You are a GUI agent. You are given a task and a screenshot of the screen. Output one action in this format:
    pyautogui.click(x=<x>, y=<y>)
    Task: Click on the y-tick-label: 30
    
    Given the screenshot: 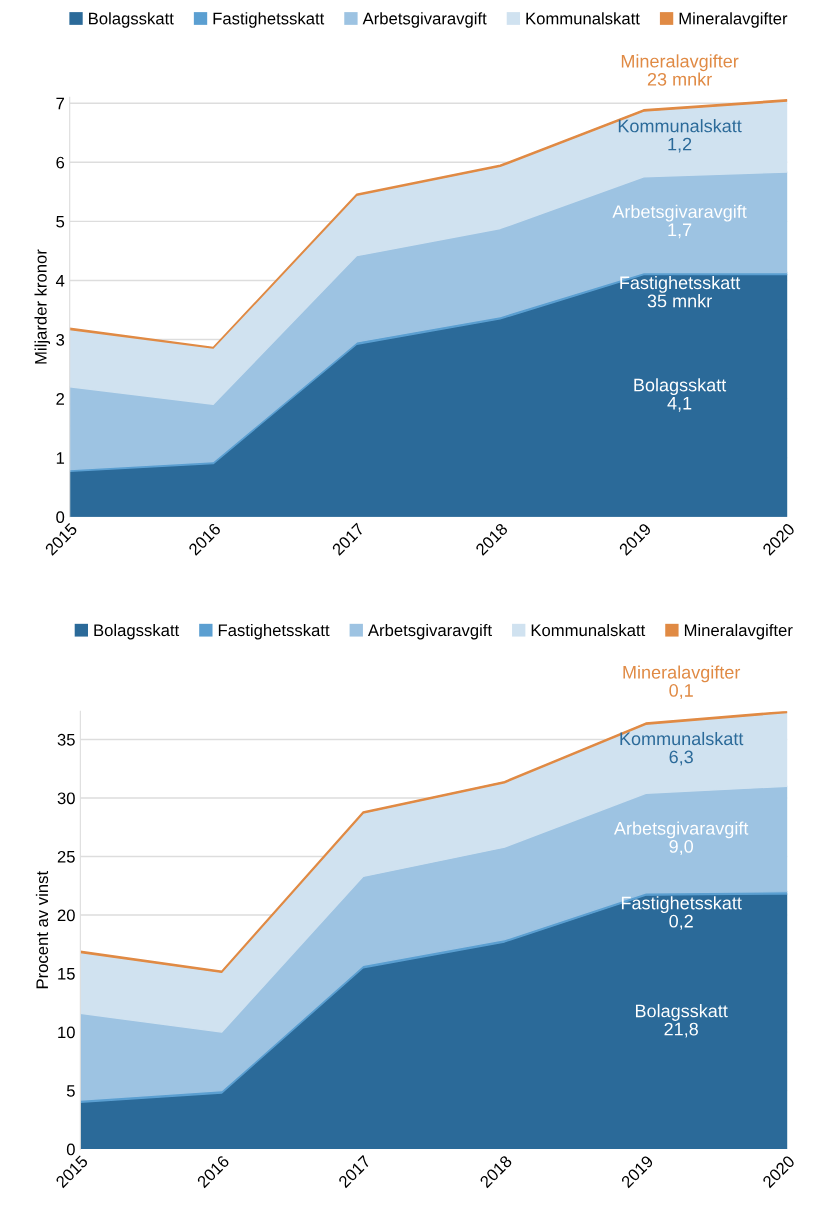 What is the action you would take?
    pyautogui.click(x=66, y=798)
    